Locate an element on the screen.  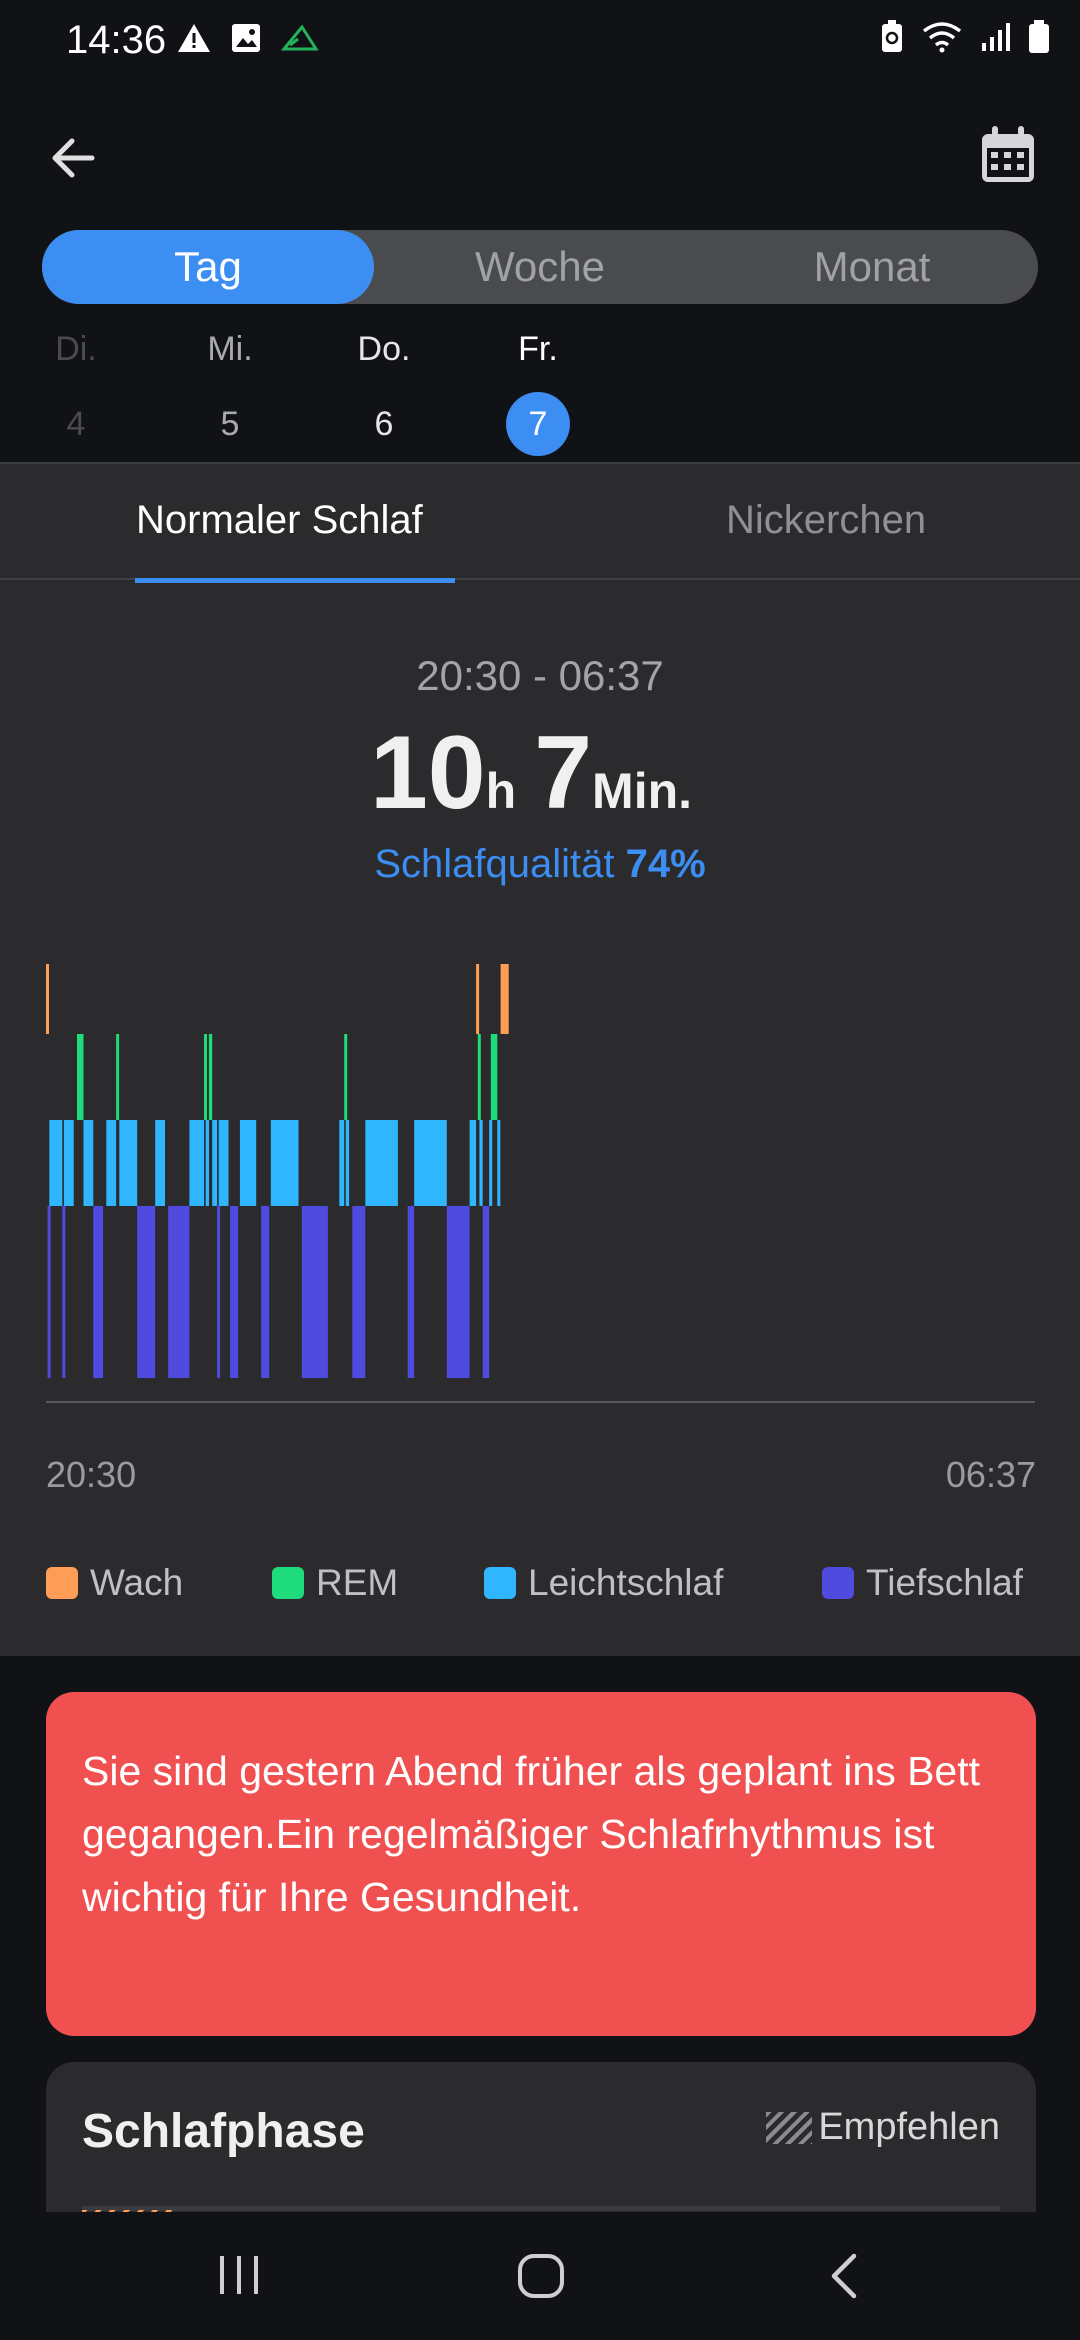
status-icons-right is located at coordinates (965, 37).